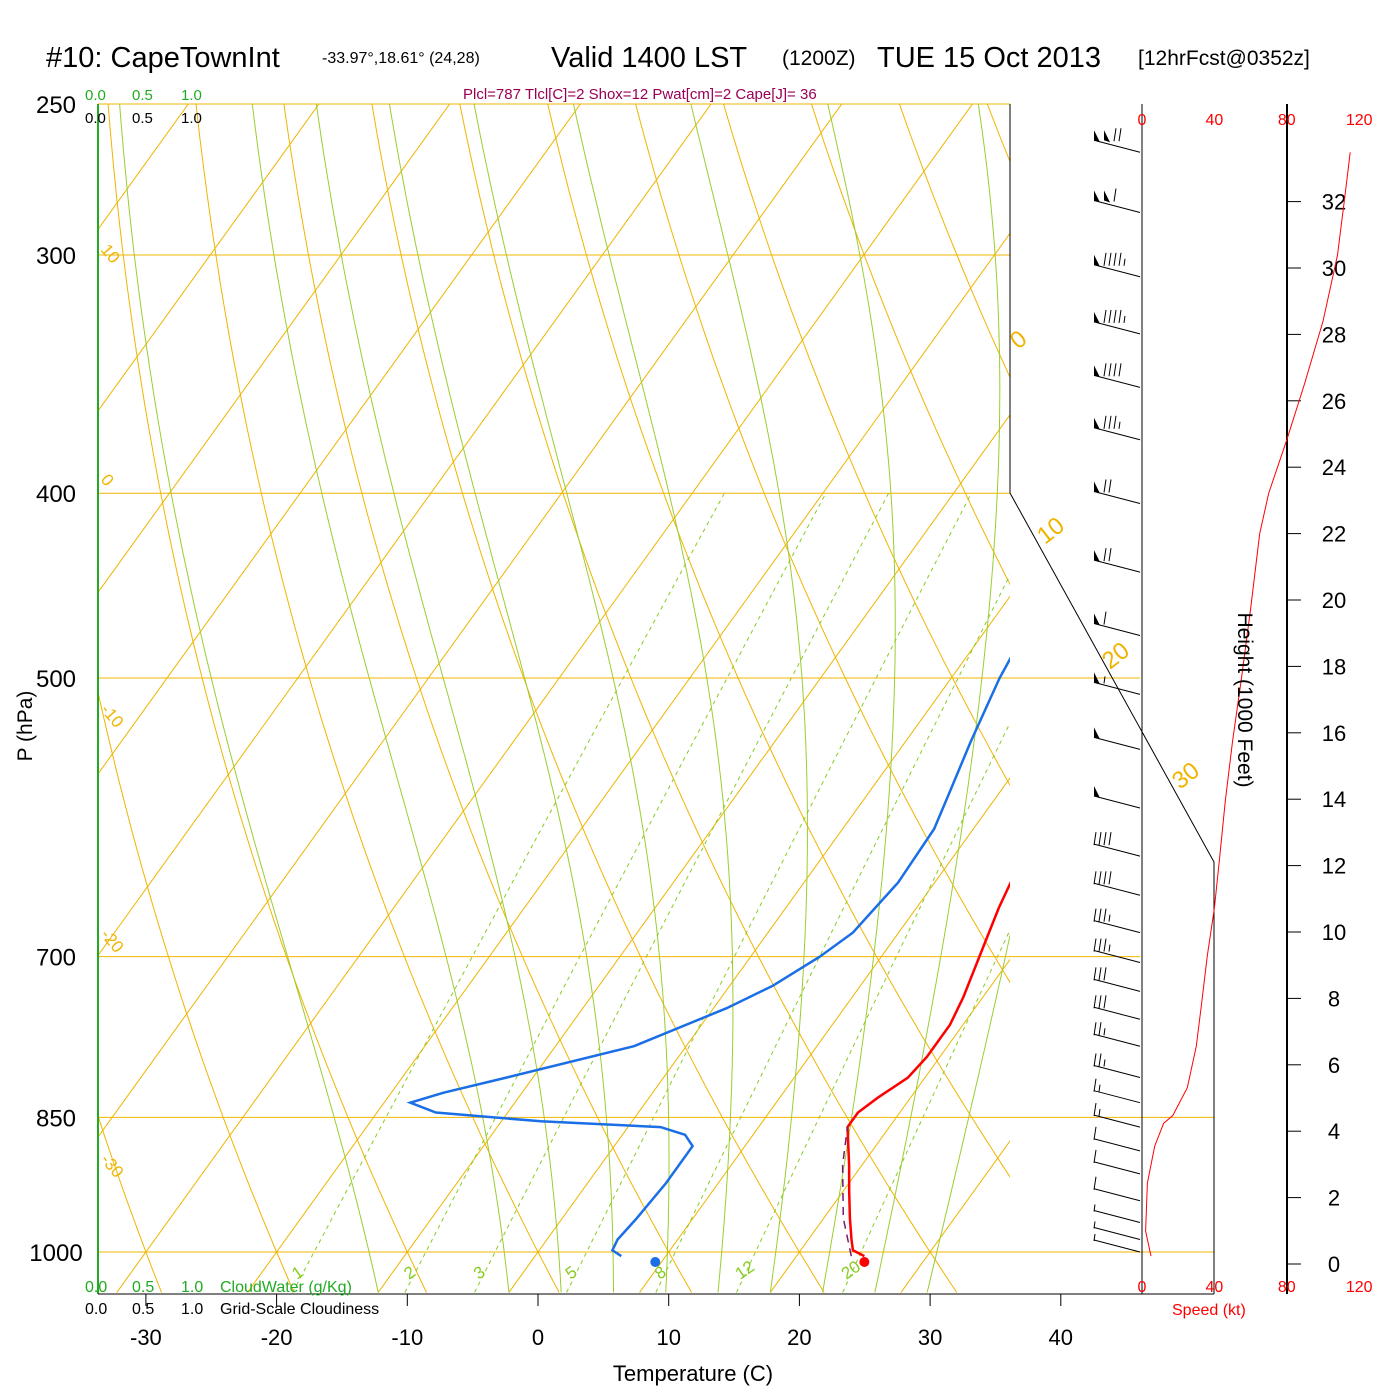 This screenshot has width=1400, height=1400. What do you see at coordinates (95, 95) in the screenshot?
I see `cloud-top-green-0: 0.0` at bounding box center [95, 95].